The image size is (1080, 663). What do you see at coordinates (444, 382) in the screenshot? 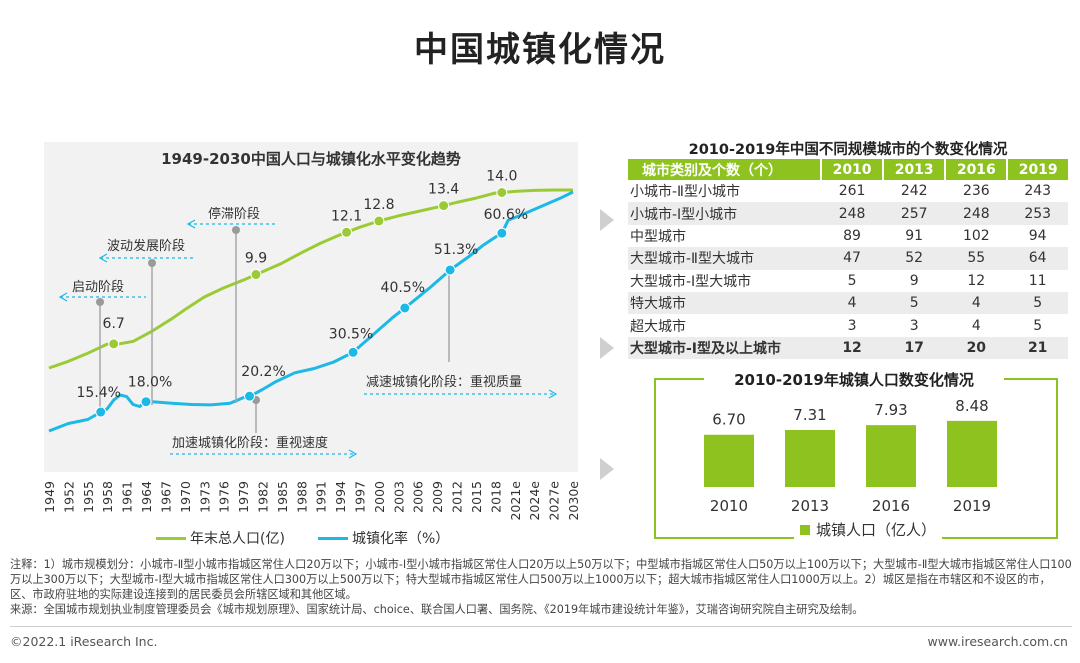
I see `stage-label: 减速城镇化阶段：重视质量` at bounding box center [444, 382].